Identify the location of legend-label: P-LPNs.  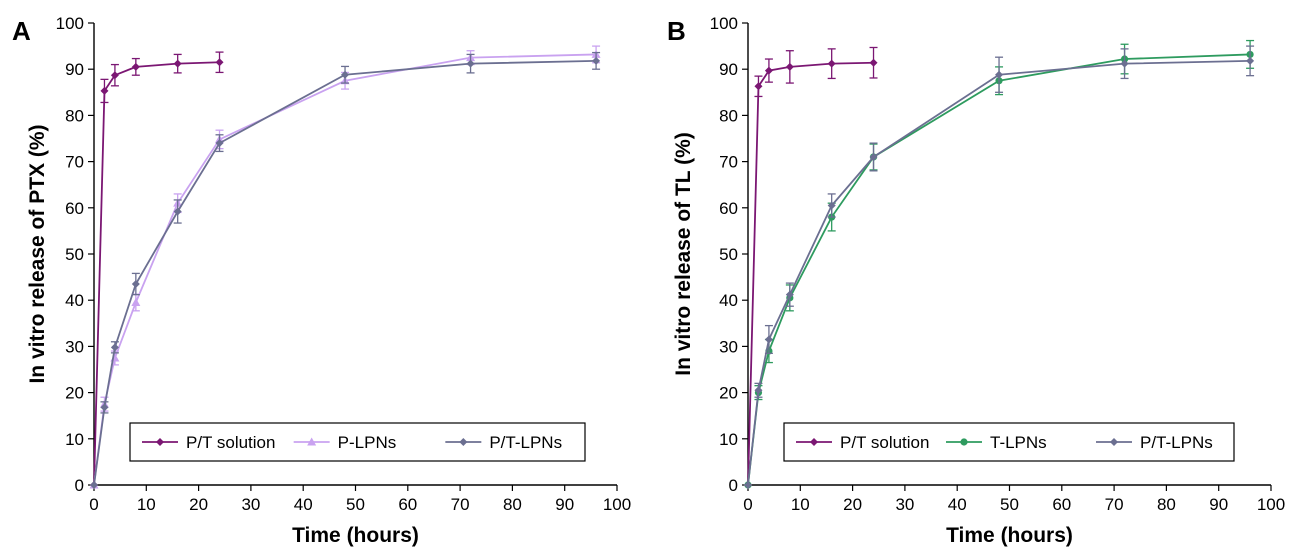
(367, 442).